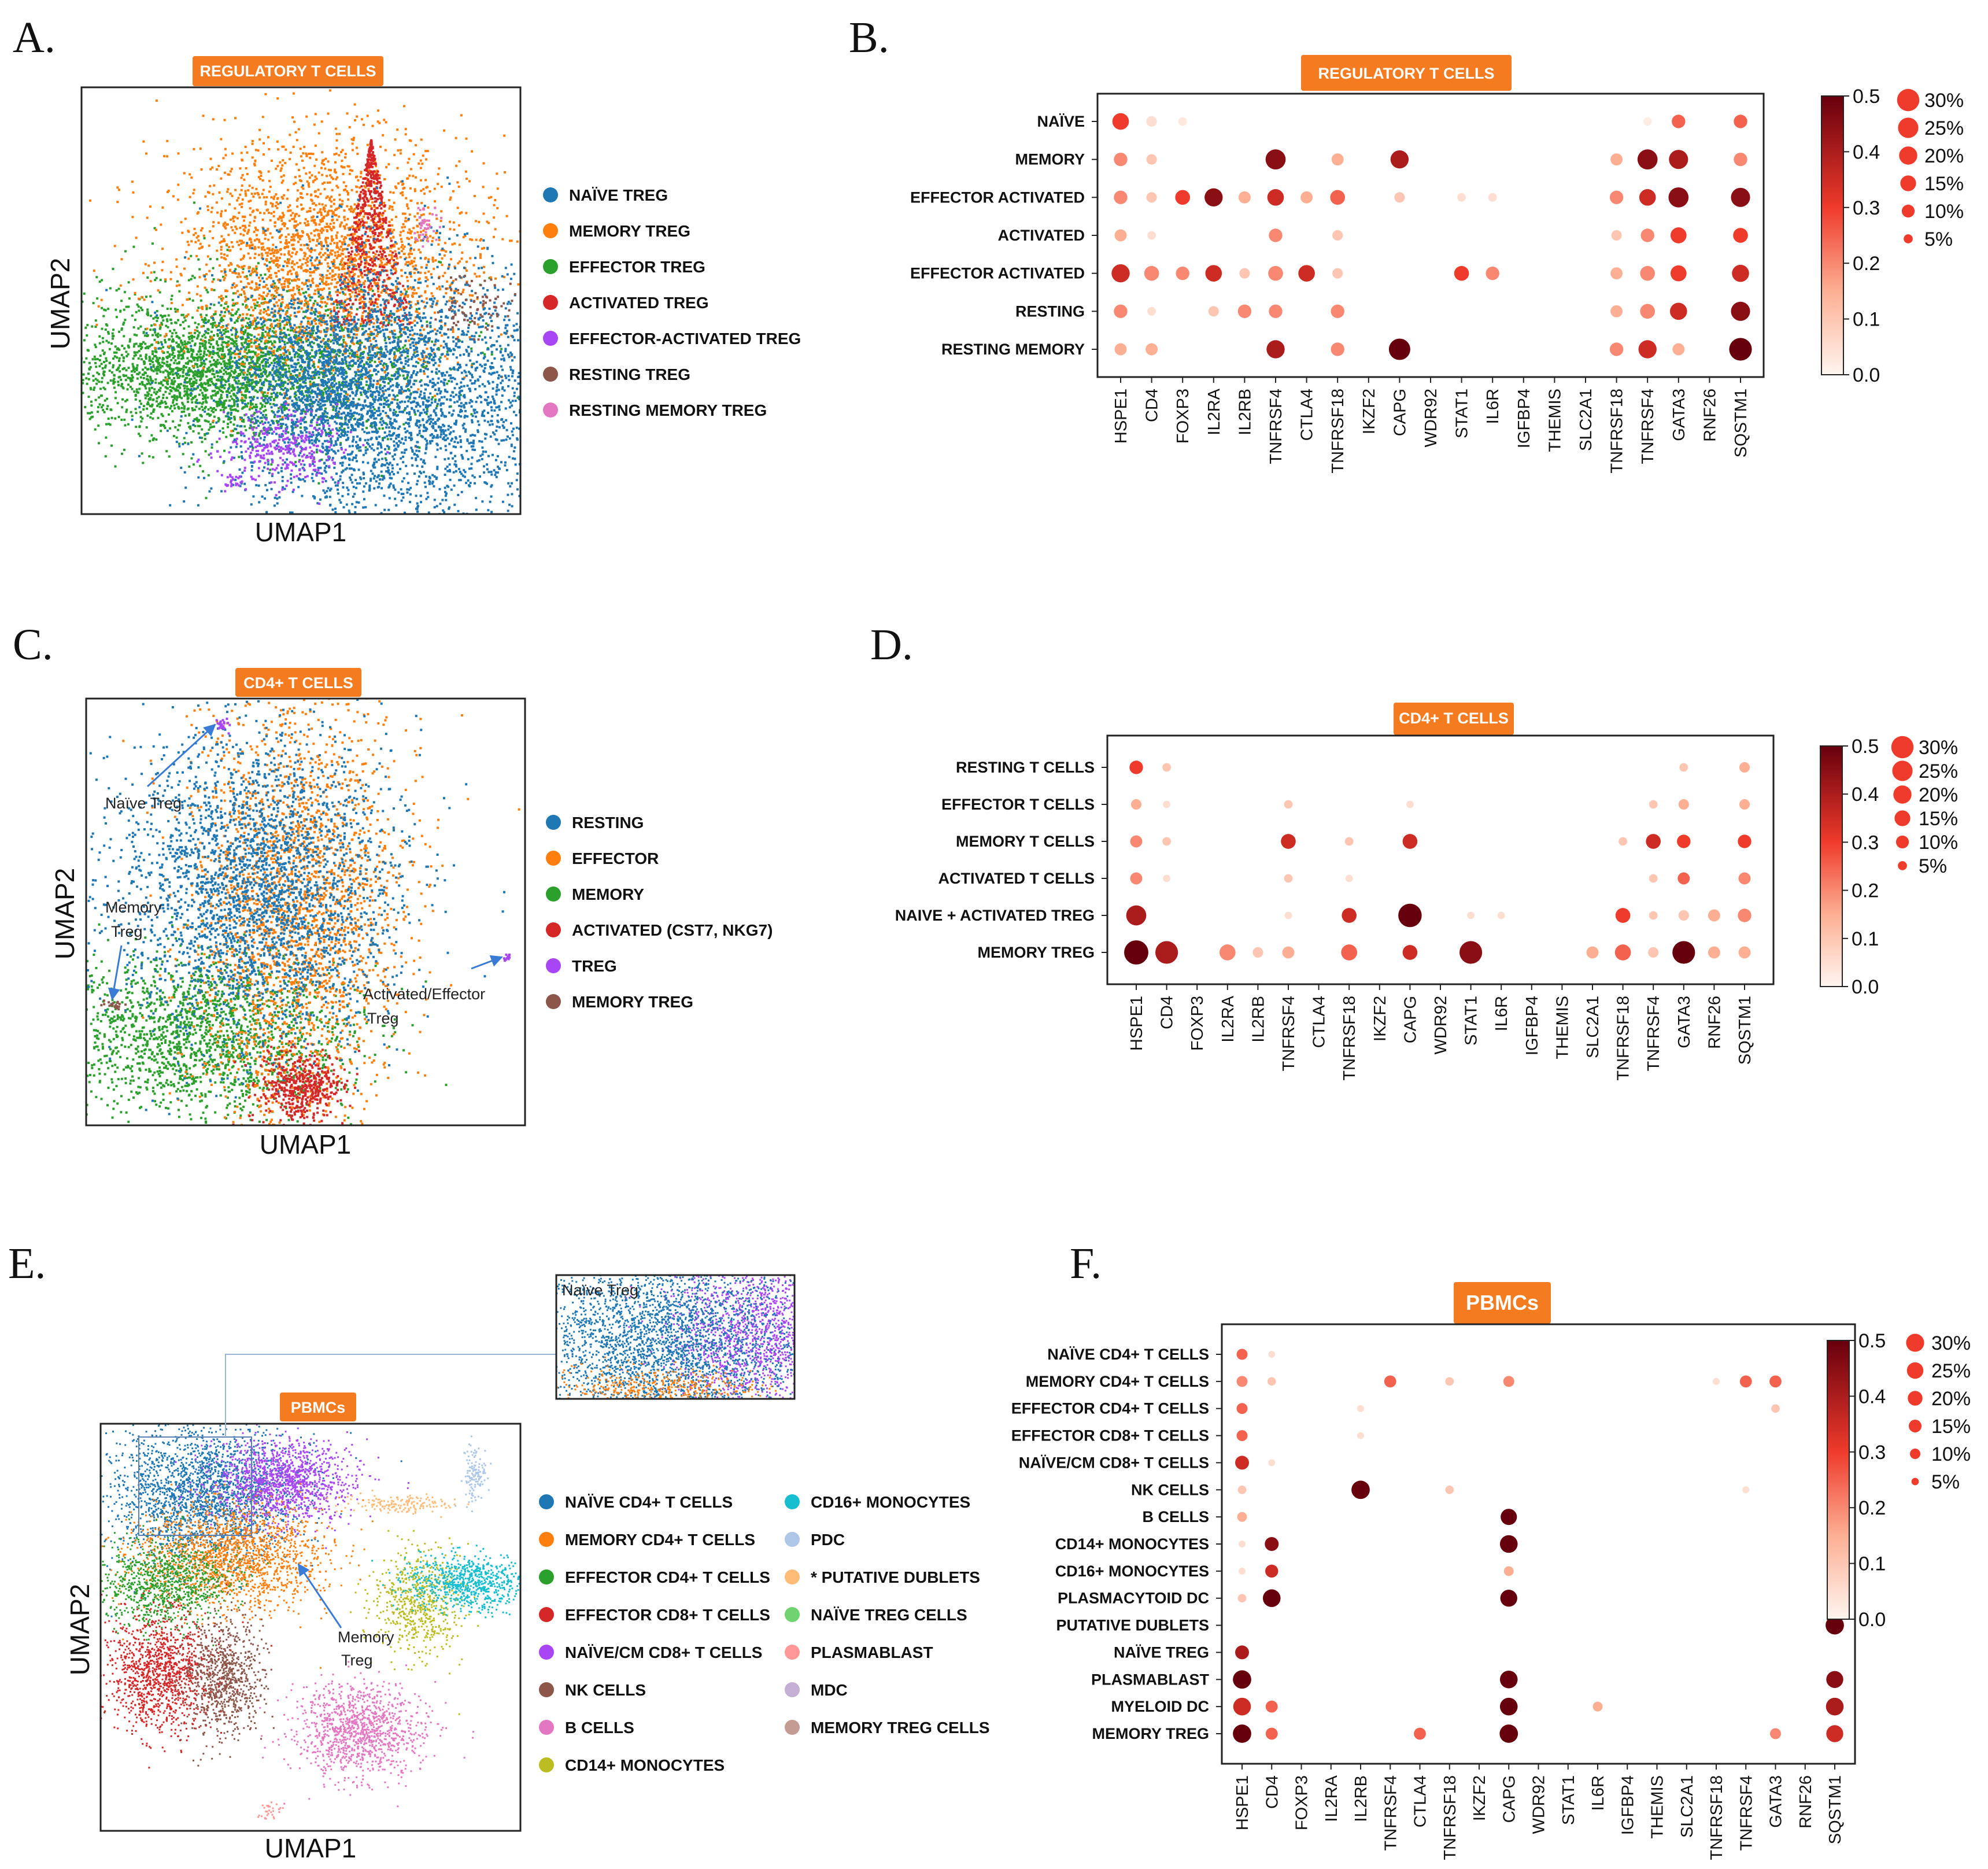 The image size is (1988, 1869). Describe the element at coordinates (310, 1848) in the screenshot. I see `umap-e-xlabel: UMAP1` at that location.